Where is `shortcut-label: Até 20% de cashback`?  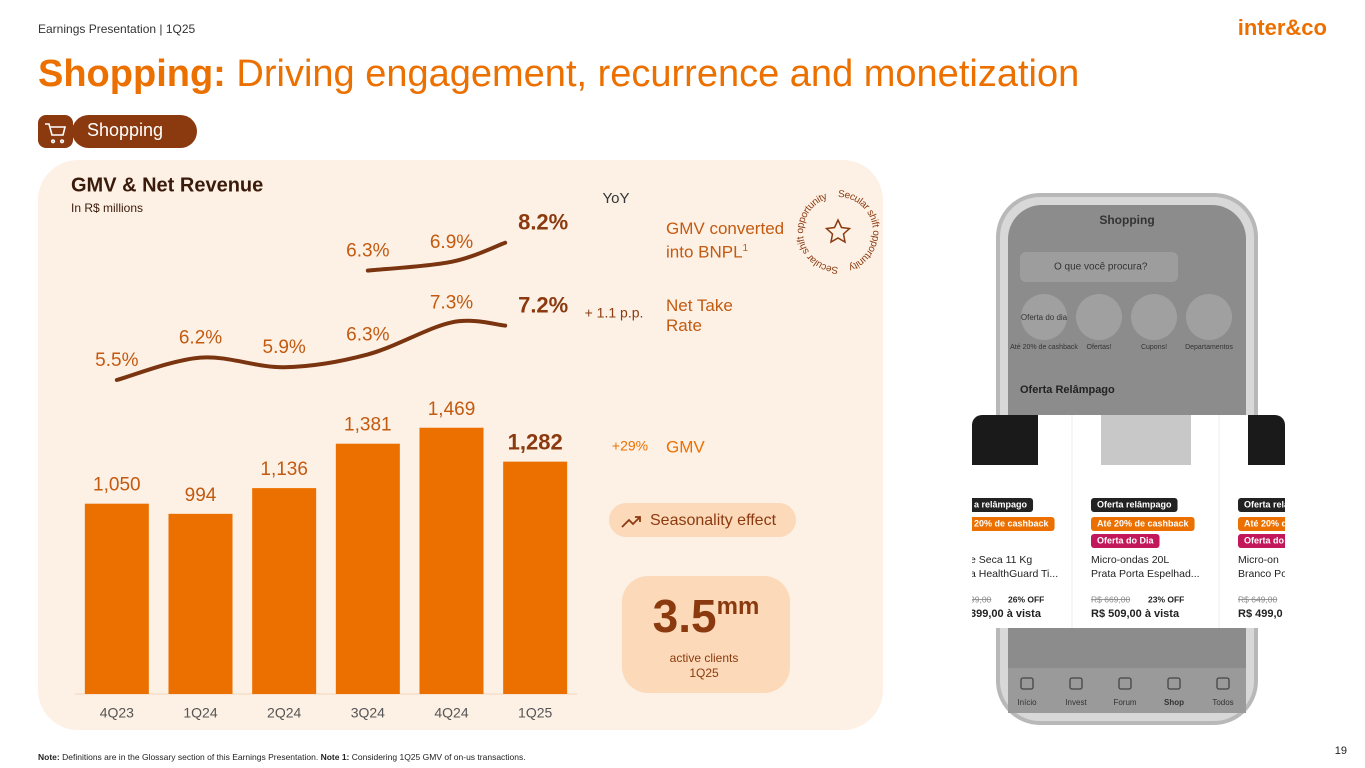
shortcut-label: Até 20% de cashback is located at coordinates (1044, 347).